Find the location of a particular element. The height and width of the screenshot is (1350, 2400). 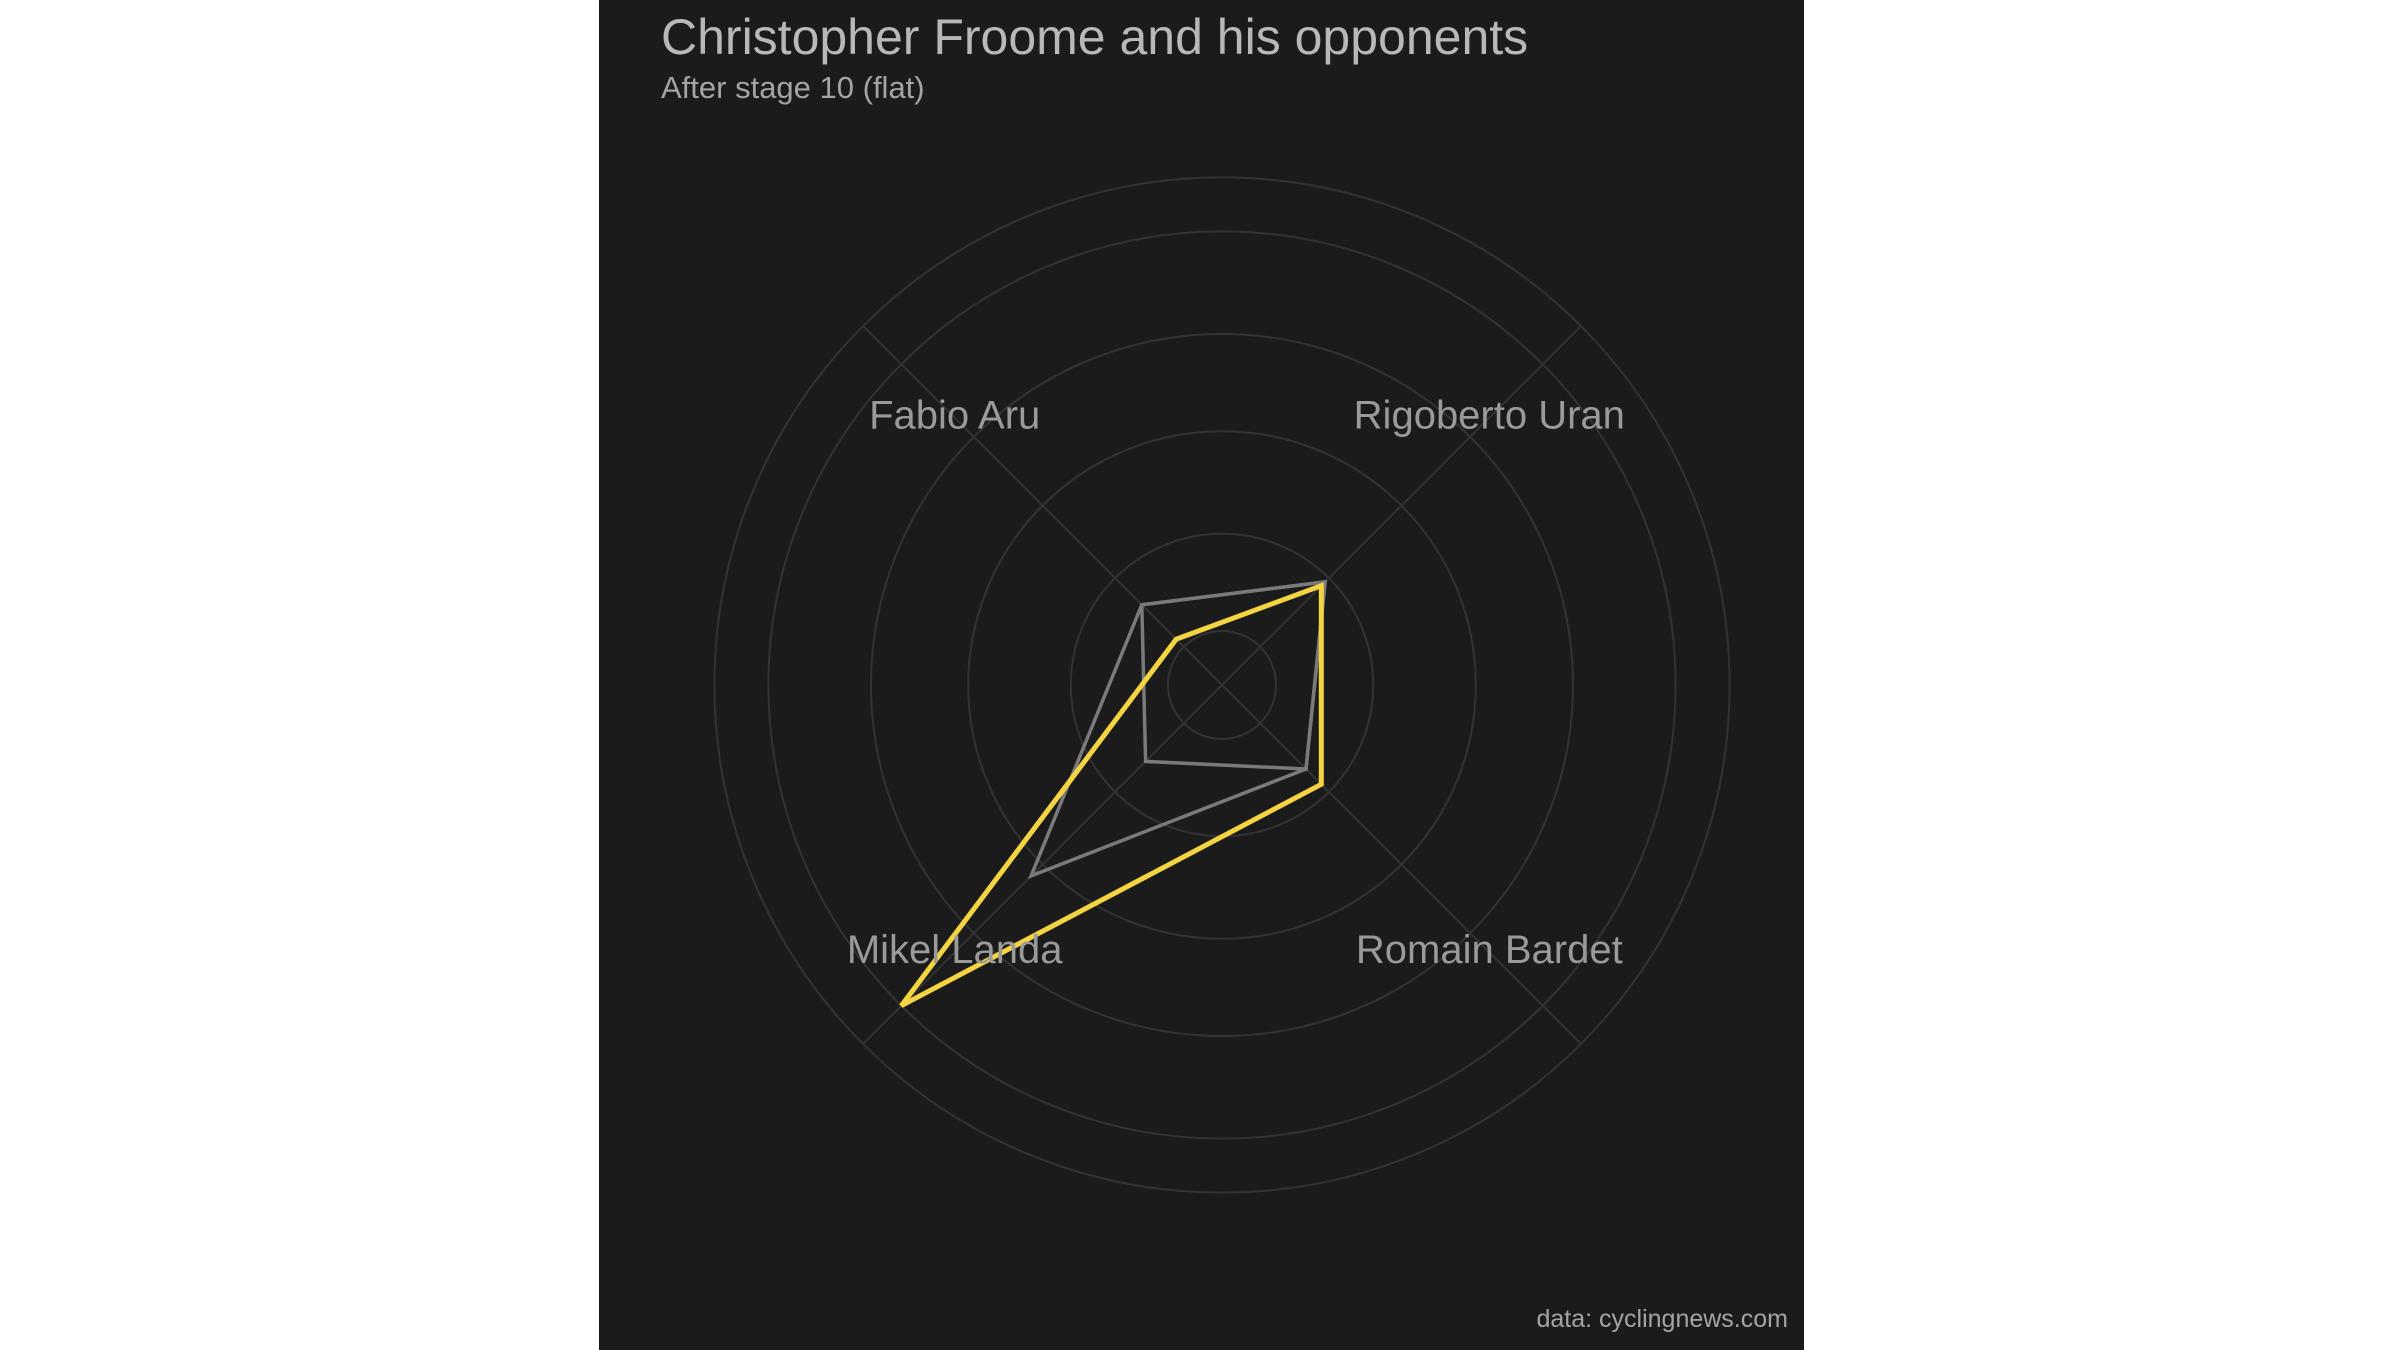

spoke-romain-bardet is located at coordinates (1401, 864).